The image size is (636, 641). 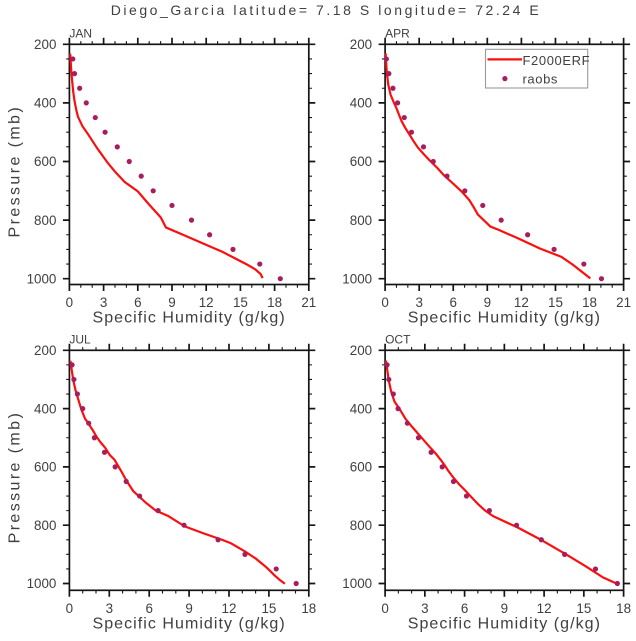 I want to click on svg-text: JAN, so click(x=80, y=34).